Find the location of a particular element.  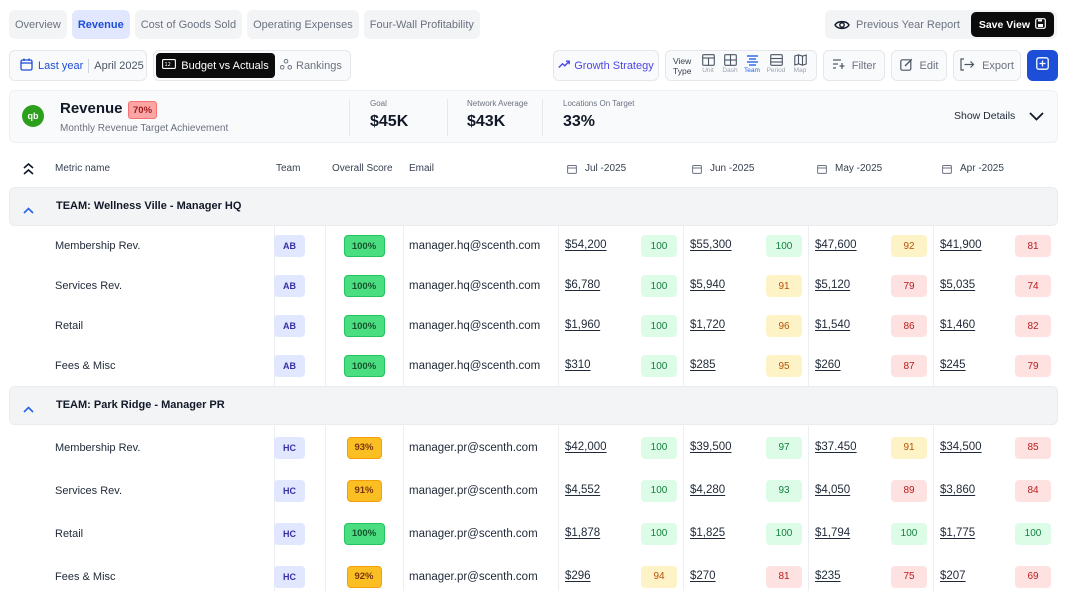

view-team-option: Team is located at coordinates (752, 64).